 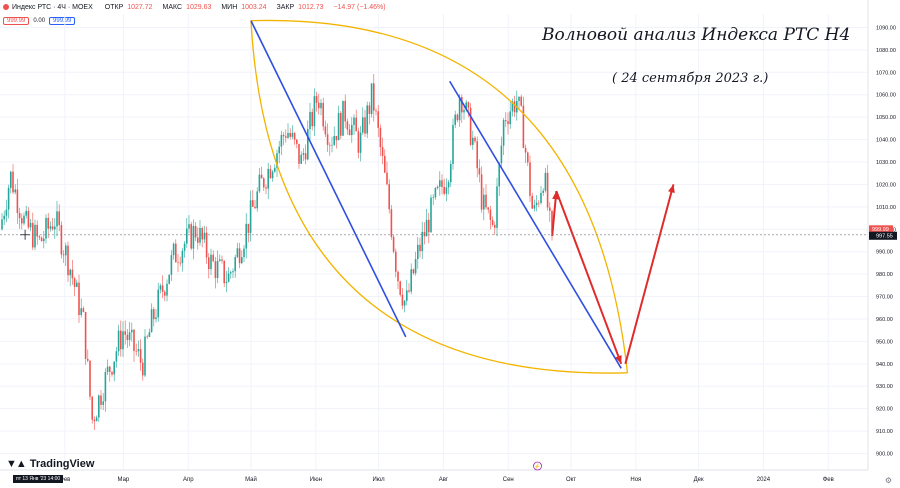 What do you see at coordinates (884, 275) in the screenshot?
I see `y-tick-label: 980.00` at bounding box center [884, 275].